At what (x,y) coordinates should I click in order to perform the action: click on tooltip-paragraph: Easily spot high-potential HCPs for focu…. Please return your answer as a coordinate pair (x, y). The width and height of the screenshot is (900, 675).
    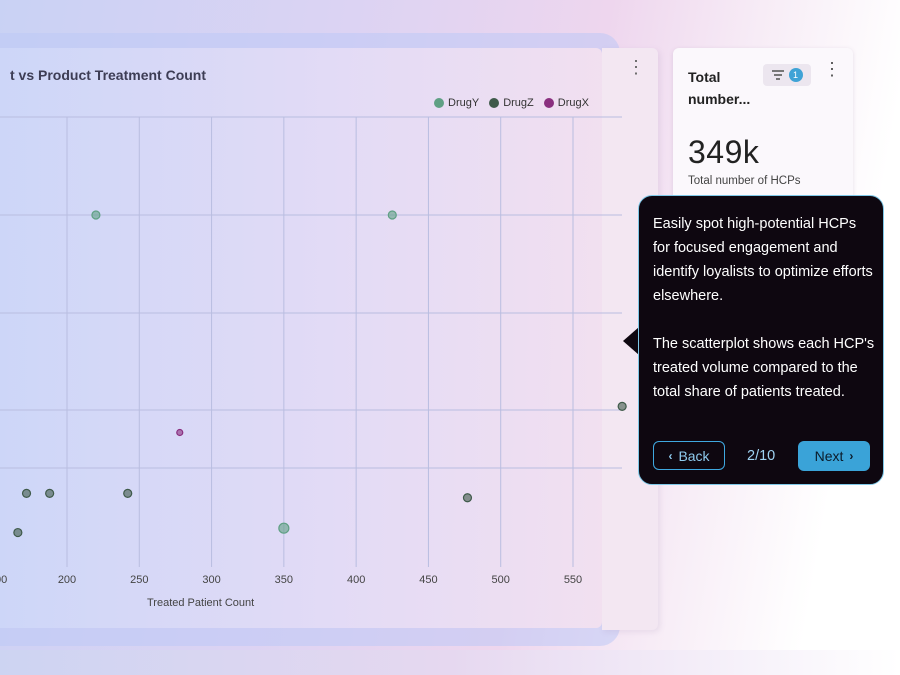
    Looking at the image, I should click on (763, 260).